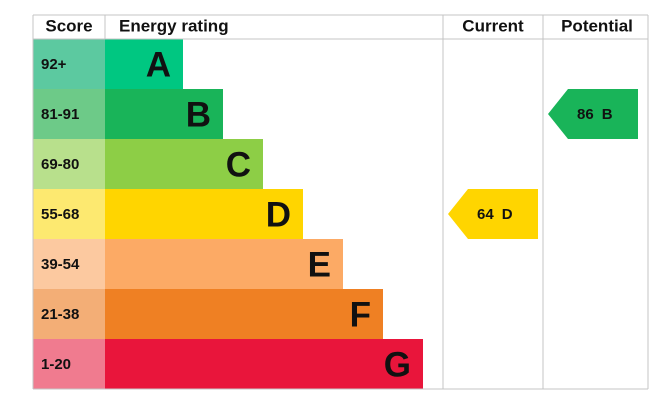 This screenshot has height=416, width=671. Describe the element at coordinates (60, 114) in the screenshot. I see `score-label: 81-91` at that location.